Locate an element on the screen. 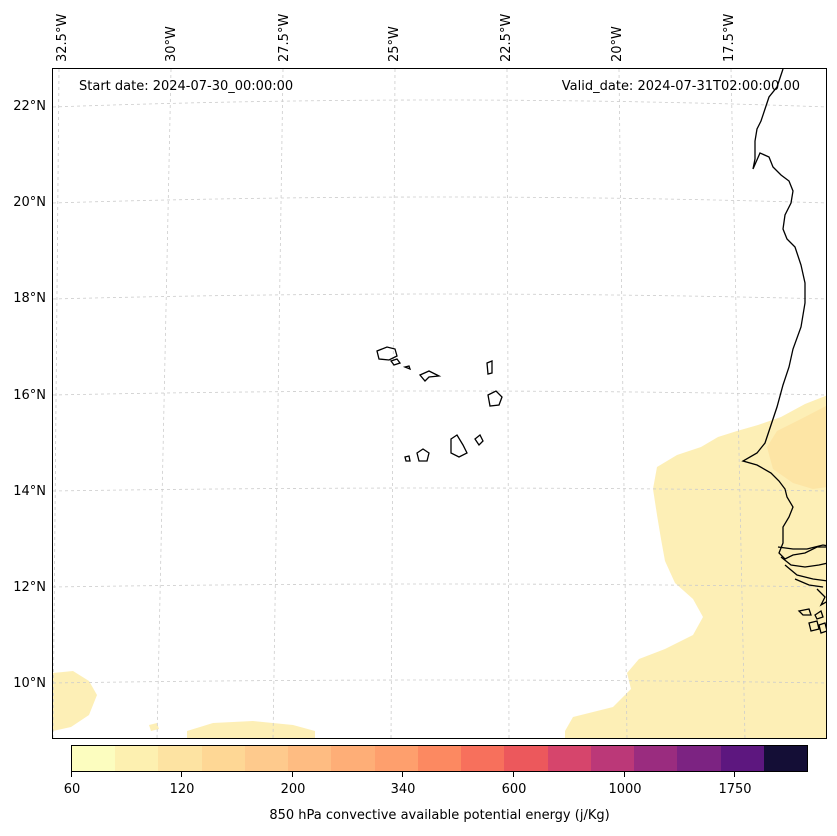  colorbar-tick-label: 200 is located at coordinates (293, 789).